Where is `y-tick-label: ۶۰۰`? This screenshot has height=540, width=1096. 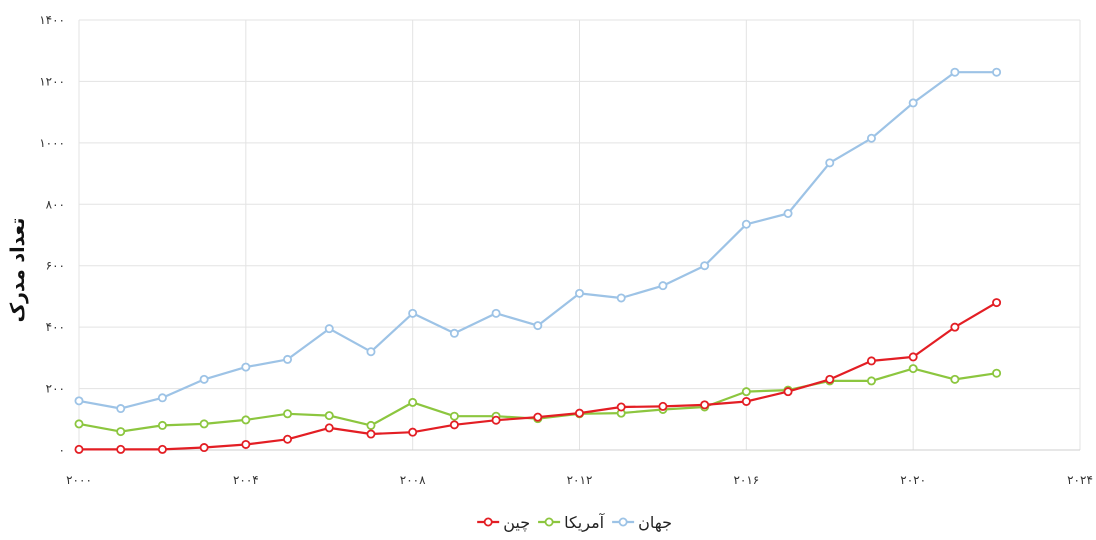 y-tick-label: ۶۰۰ is located at coordinates (55, 266).